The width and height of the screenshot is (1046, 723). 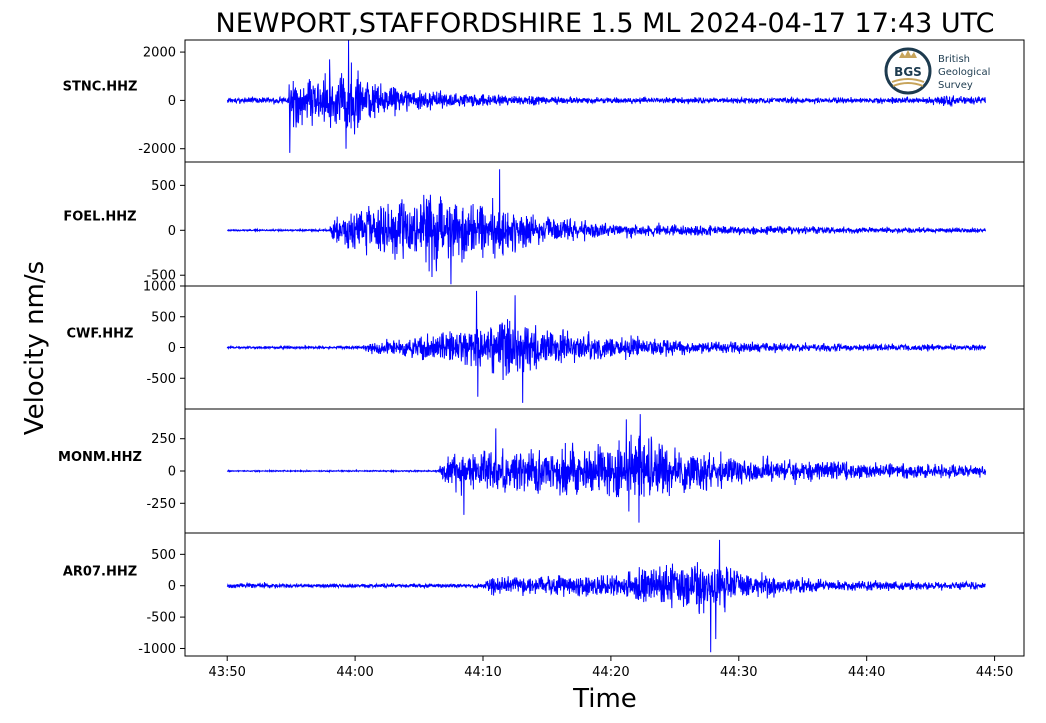 What do you see at coordinates (610, 672) in the screenshot?
I see `x-tick-label: 44:20` at bounding box center [610, 672].